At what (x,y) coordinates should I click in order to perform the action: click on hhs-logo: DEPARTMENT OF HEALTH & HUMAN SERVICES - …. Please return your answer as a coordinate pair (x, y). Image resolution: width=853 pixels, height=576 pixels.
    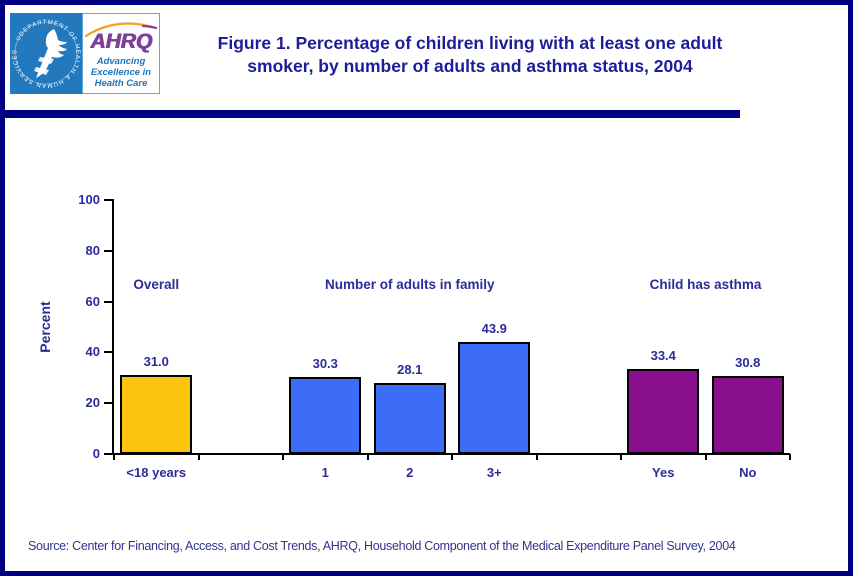
    Looking at the image, I should click on (46, 53).